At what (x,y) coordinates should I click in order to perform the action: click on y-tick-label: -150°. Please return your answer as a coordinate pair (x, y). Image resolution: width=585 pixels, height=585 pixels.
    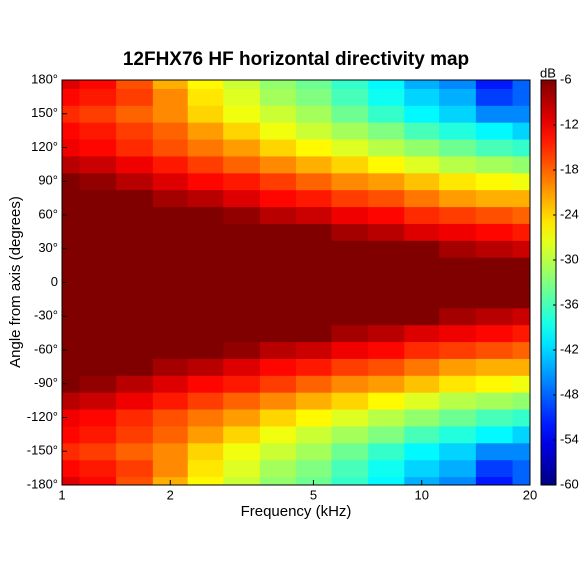
    Looking at the image, I should click on (42, 450).